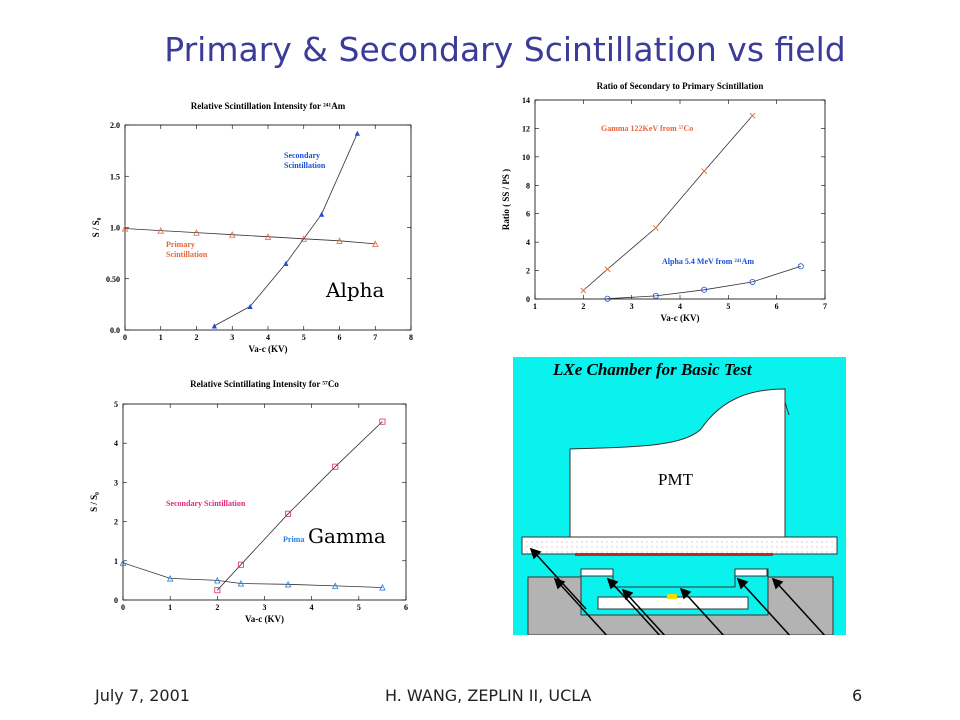 Image resolution: width=960 pixels, height=720 pixels. I want to click on y-tick-label: 0.0, so click(115, 330).